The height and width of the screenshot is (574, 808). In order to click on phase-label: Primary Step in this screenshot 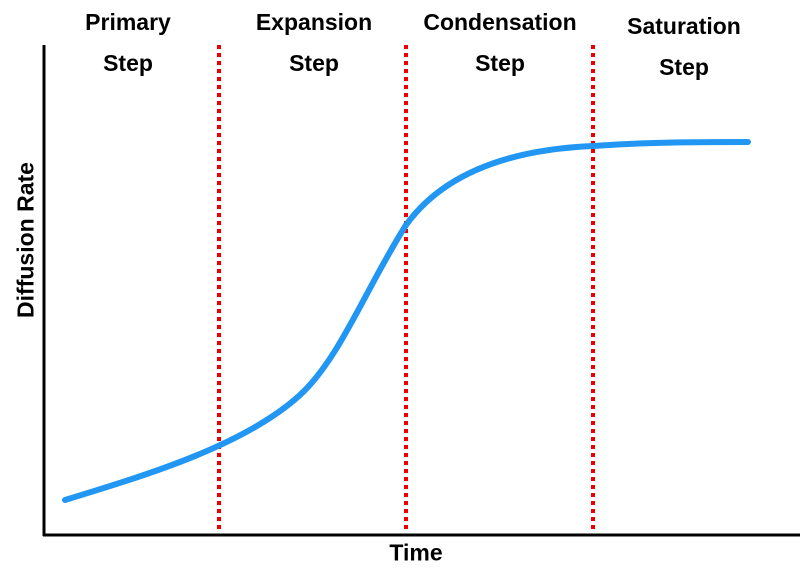, I will do `click(128, 42)`.